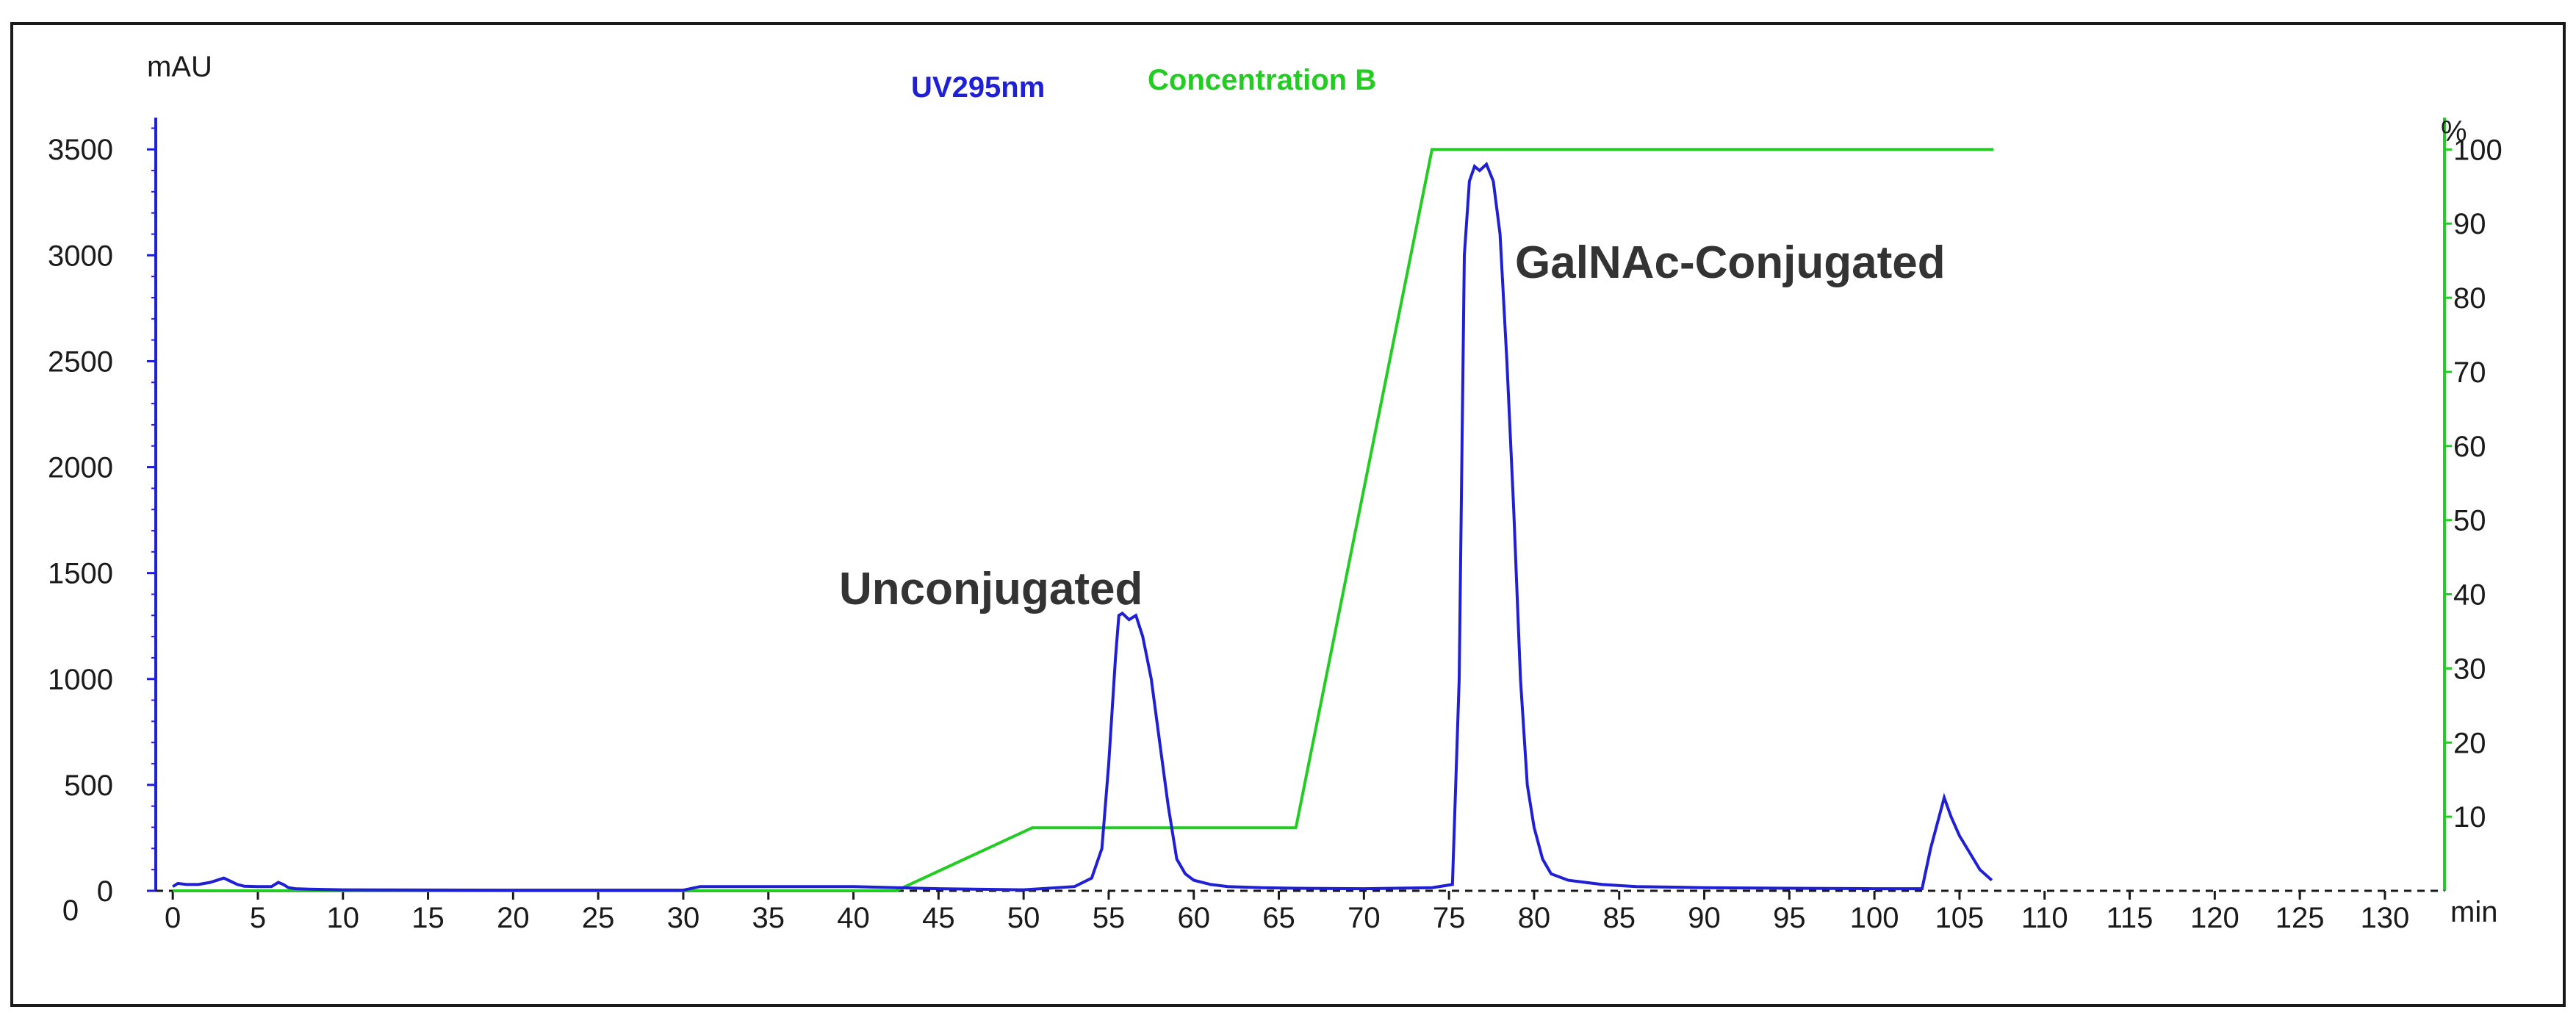 The width and height of the screenshot is (2576, 1029). What do you see at coordinates (2214, 918) in the screenshot?
I see `x-tick-label: 120` at bounding box center [2214, 918].